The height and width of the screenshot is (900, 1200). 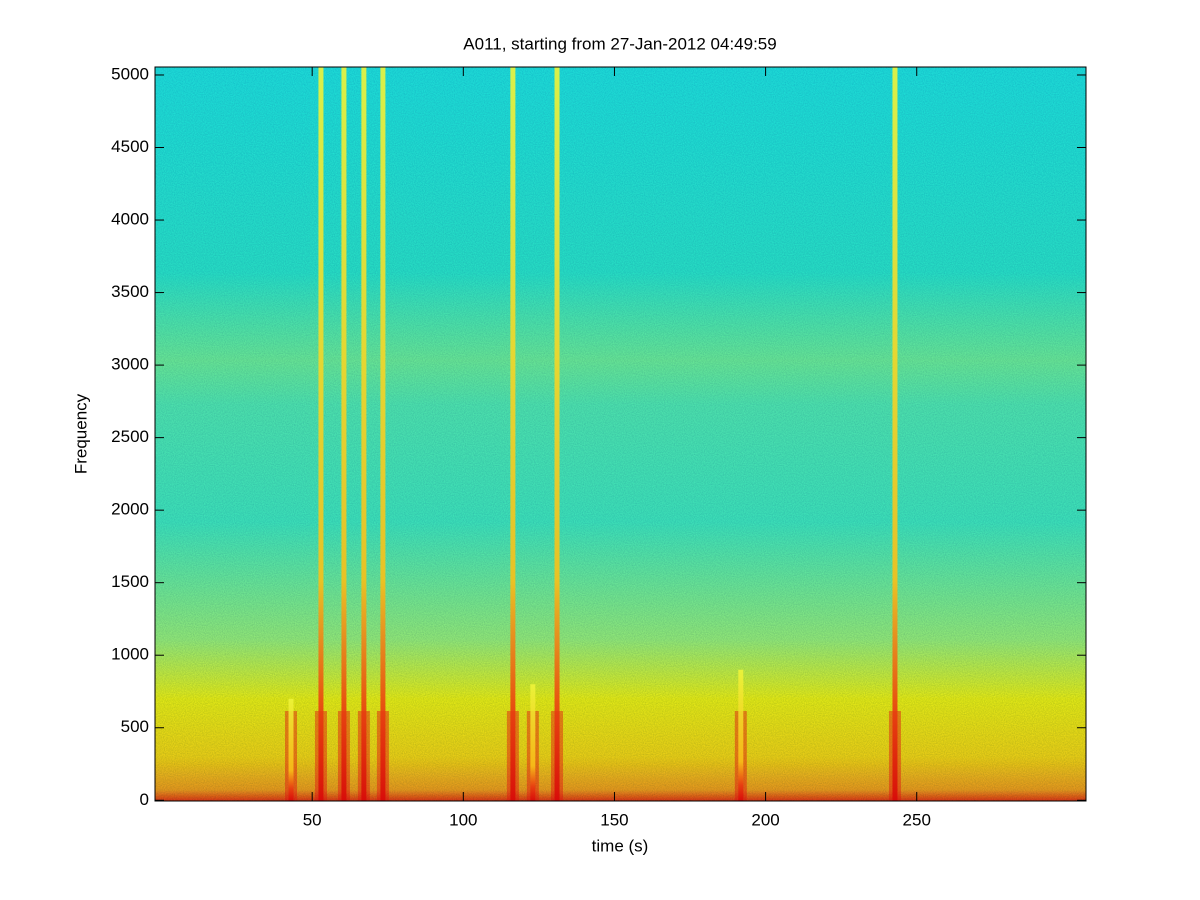 What do you see at coordinates (765, 819) in the screenshot?
I see `x-tick-label: 200` at bounding box center [765, 819].